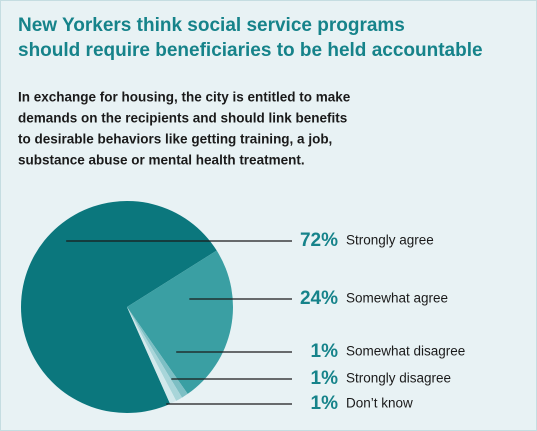 This screenshot has width=537, height=431. Describe the element at coordinates (405, 351) in the screenshot. I see `category-label: Somewhat disagree` at that location.